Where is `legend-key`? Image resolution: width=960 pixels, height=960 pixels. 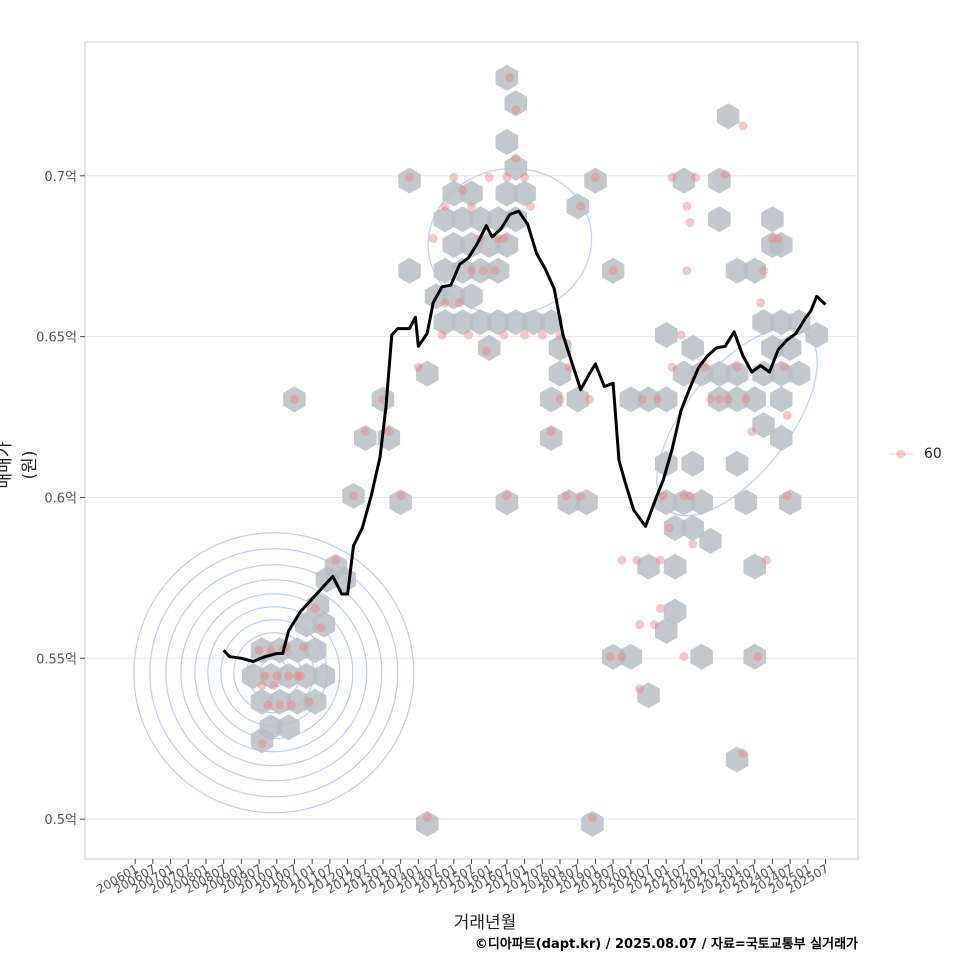 legend-key is located at coordinates (901, 454).